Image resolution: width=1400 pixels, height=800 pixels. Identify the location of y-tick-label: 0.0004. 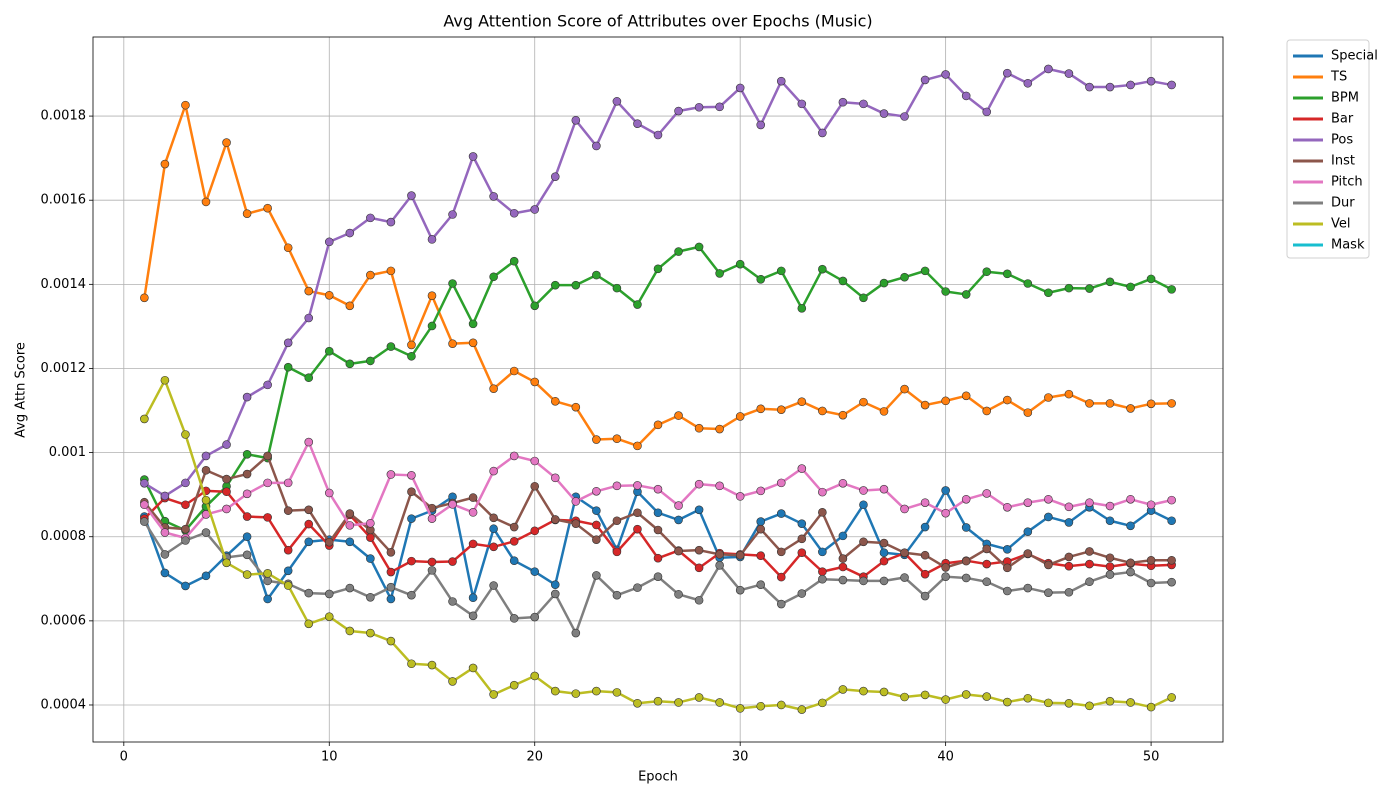
(64, 704).